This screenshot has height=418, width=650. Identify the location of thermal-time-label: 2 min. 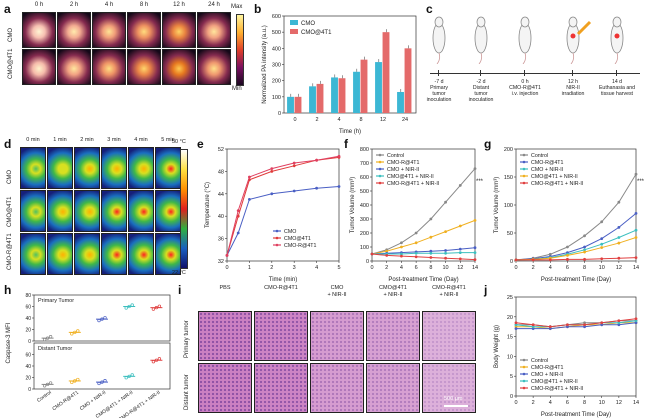
(87, 140).